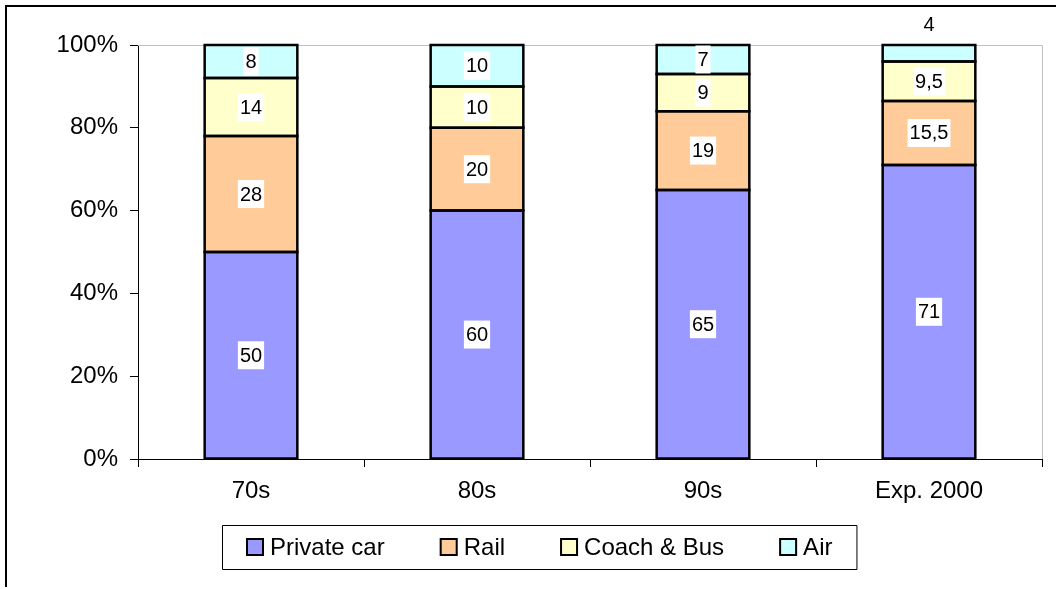  What do you see at coordinates (251, 61) in the screenshot?
I see `data-label: 8` at bounding box center [251, 61].